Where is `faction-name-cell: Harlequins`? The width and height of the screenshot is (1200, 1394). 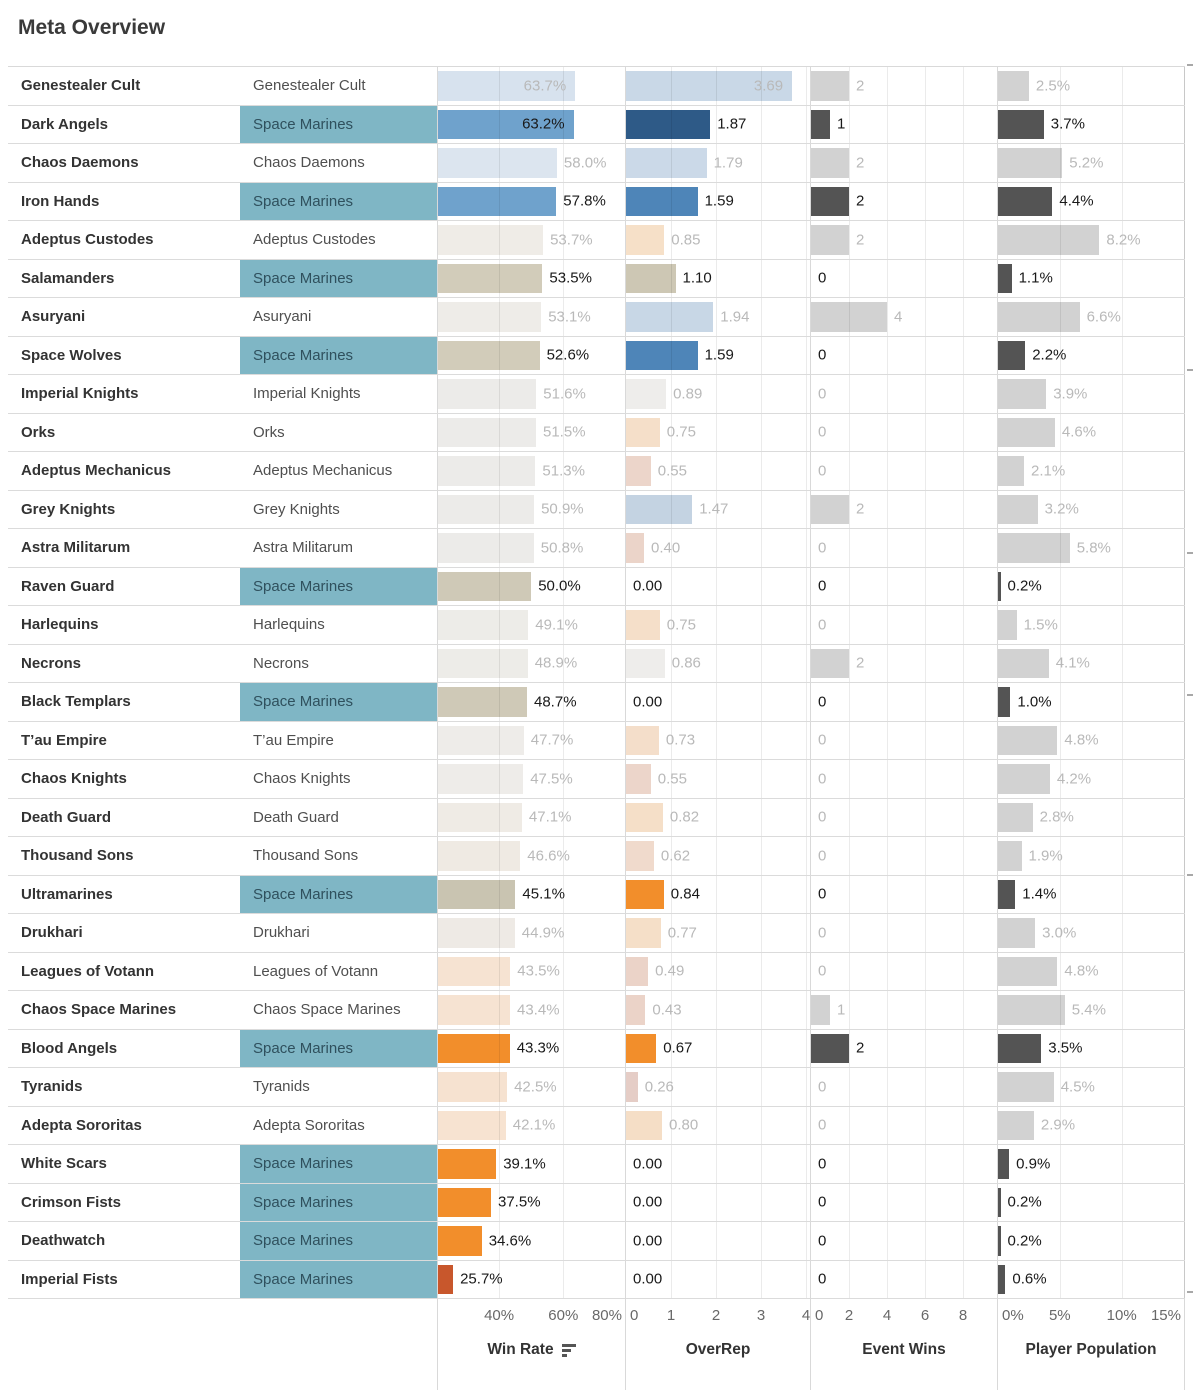 faction-name-cell: Harlequins is located at coordinates (60, 625).